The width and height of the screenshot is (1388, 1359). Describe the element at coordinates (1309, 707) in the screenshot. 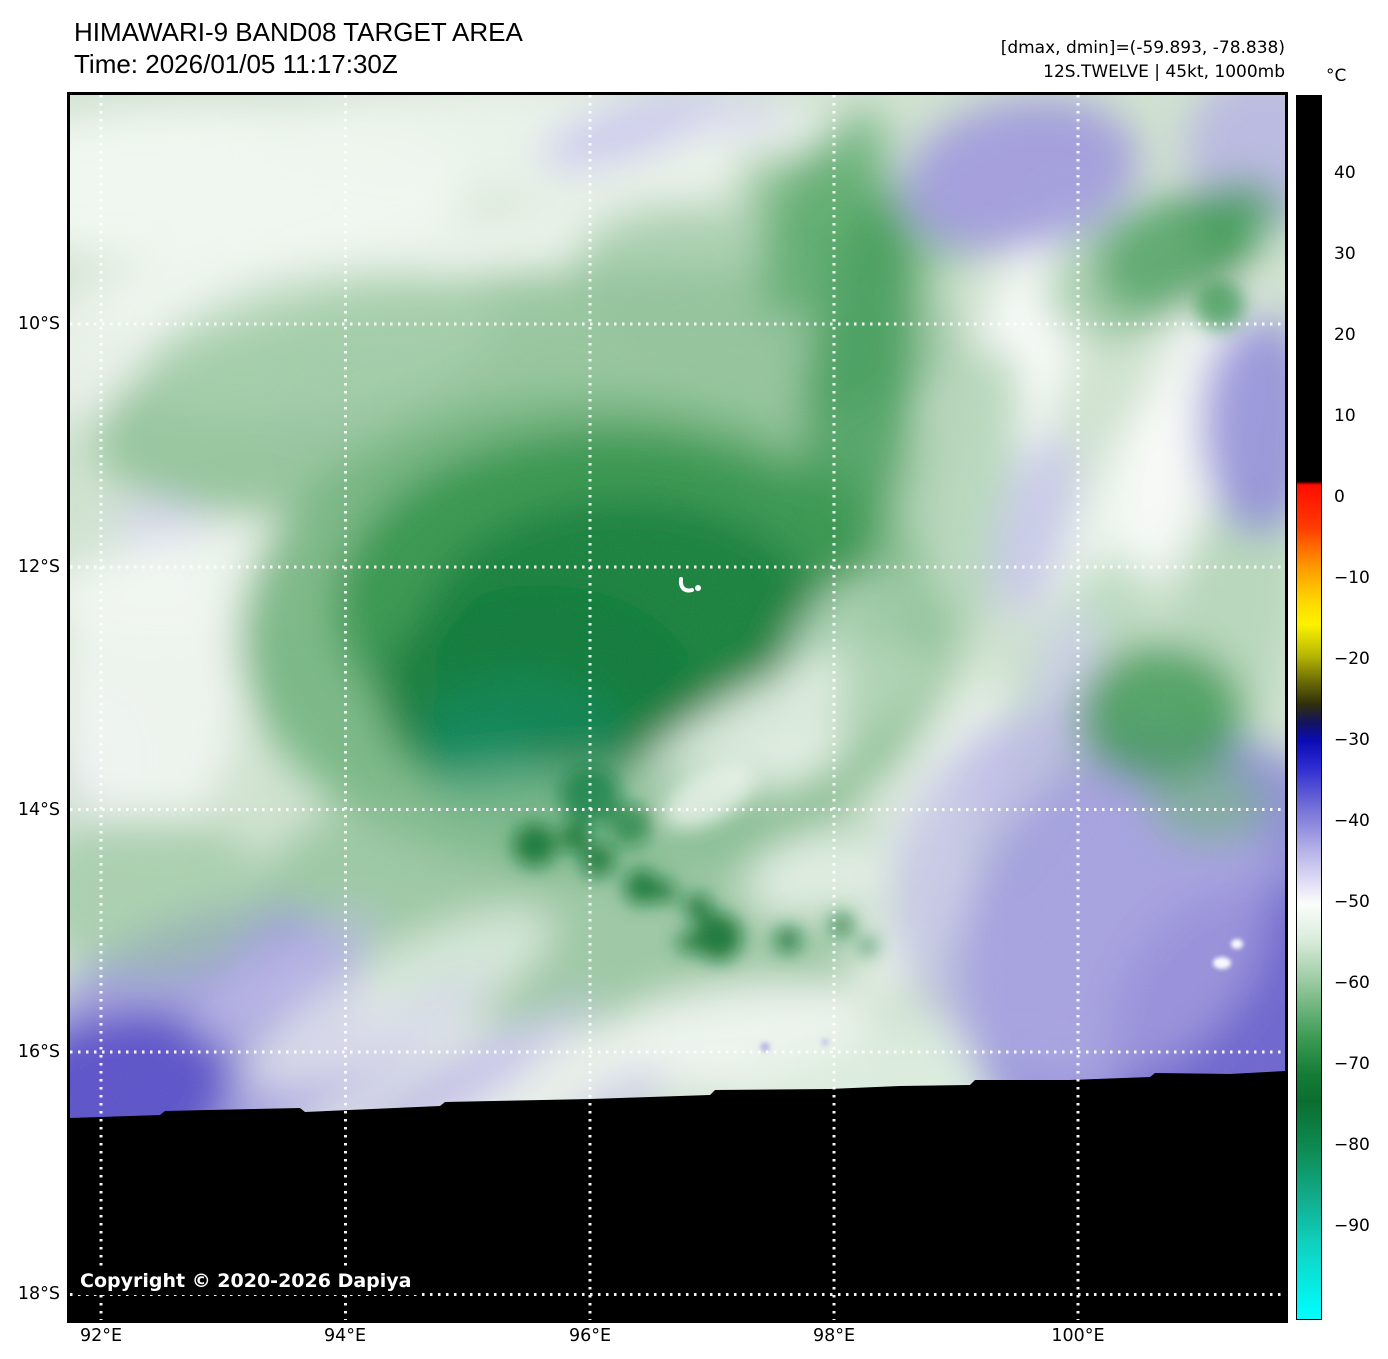

I see `colorbar` at that location.